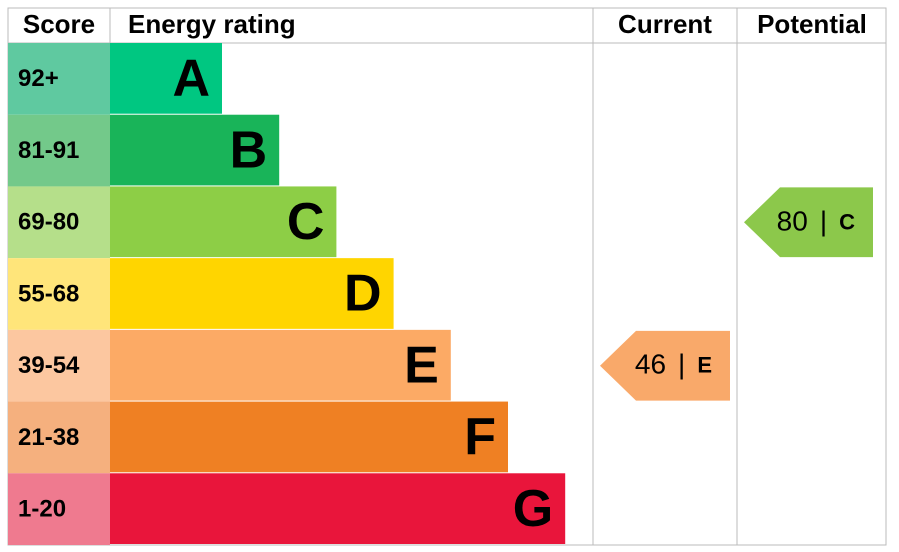 The width and height of the screenshot is (899, 552). What do you see at coordinates (480, 437) in the screenshot?
I see `rating-letter: F` at bounding box center [480, 437].